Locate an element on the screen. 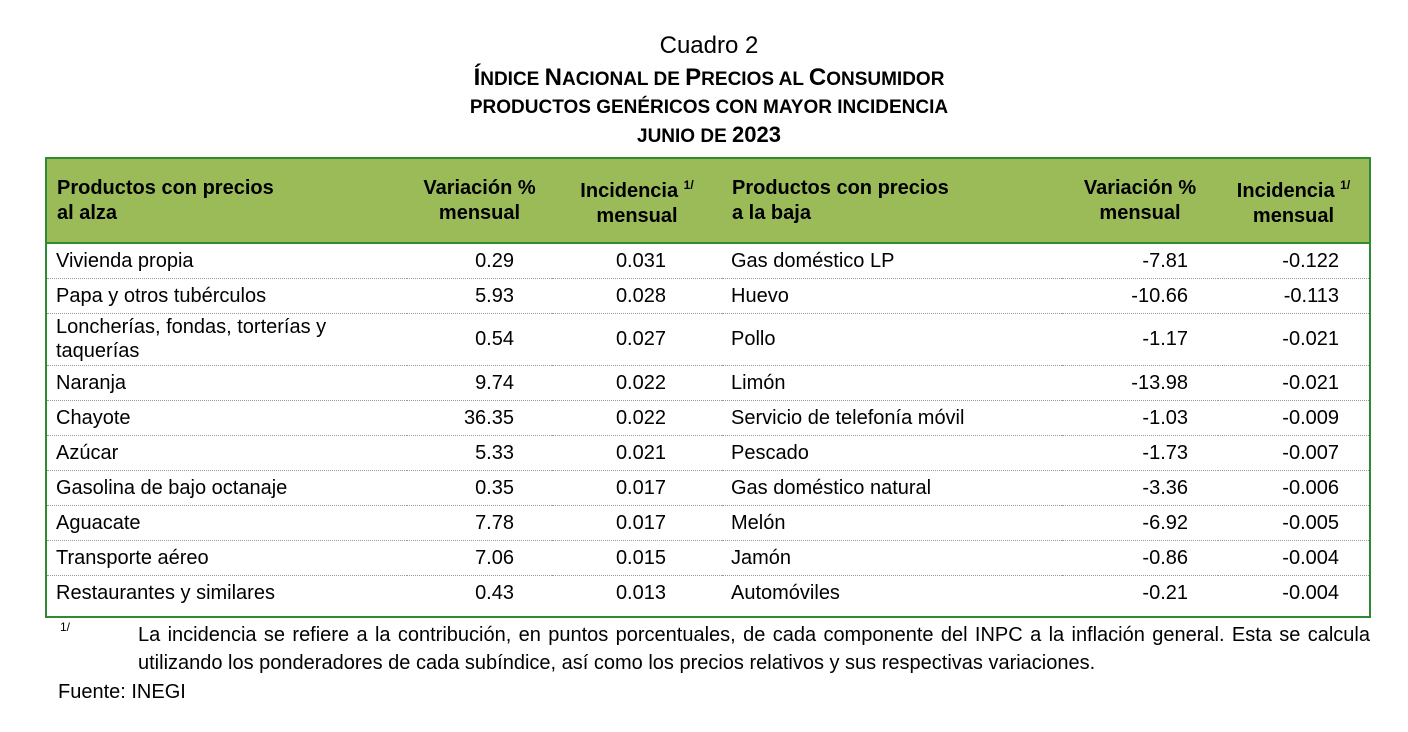 The image size is (1408, 732). up-product-cell: Gasolina de bajo octanaje is located at coordinates (227, 488).